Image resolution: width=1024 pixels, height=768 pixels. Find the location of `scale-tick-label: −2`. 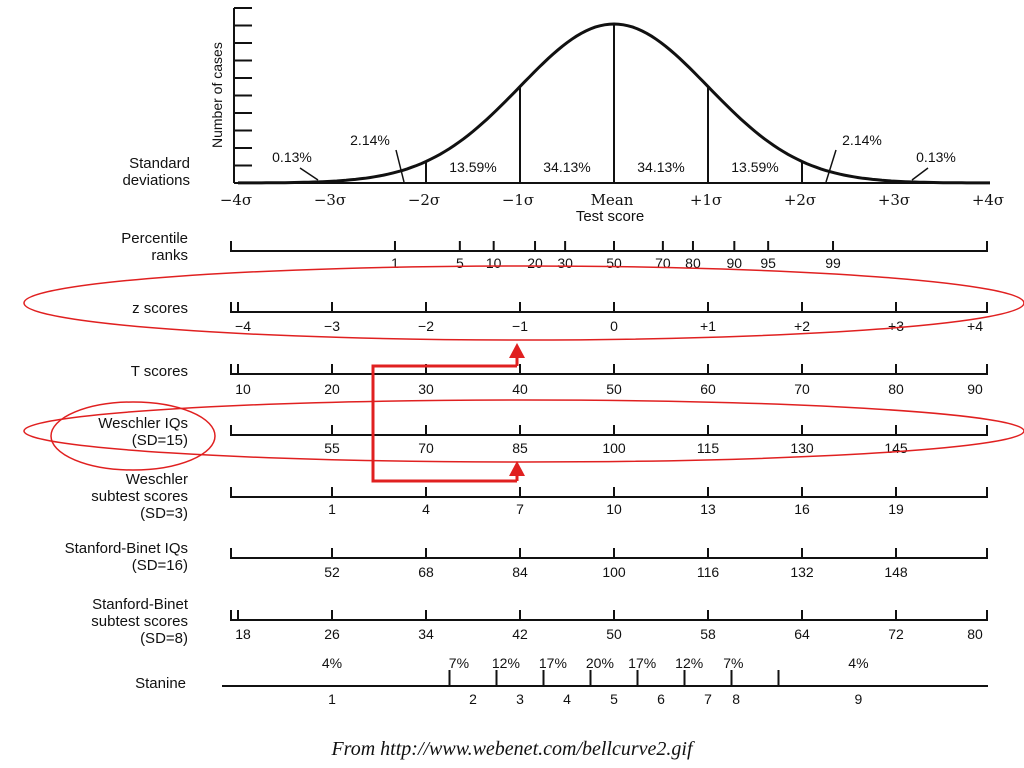

scale-tick-label: −2 is located at coordinates (426, 326).